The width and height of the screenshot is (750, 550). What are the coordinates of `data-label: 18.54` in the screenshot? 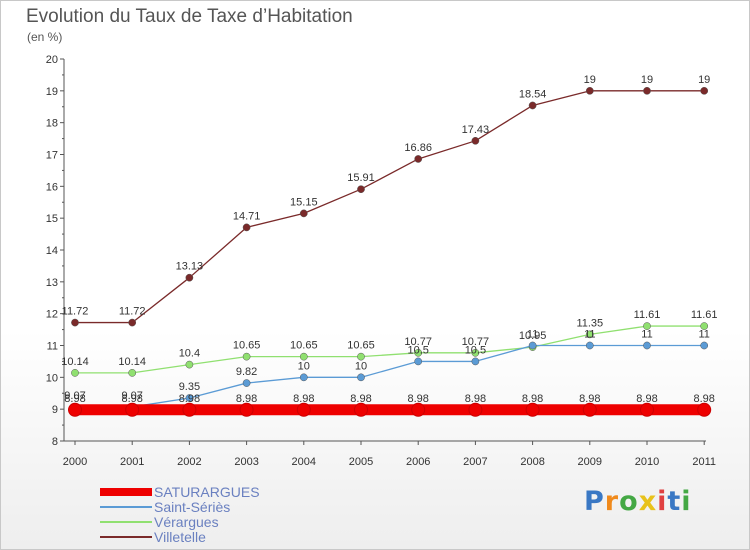 It's located at (533, 94).